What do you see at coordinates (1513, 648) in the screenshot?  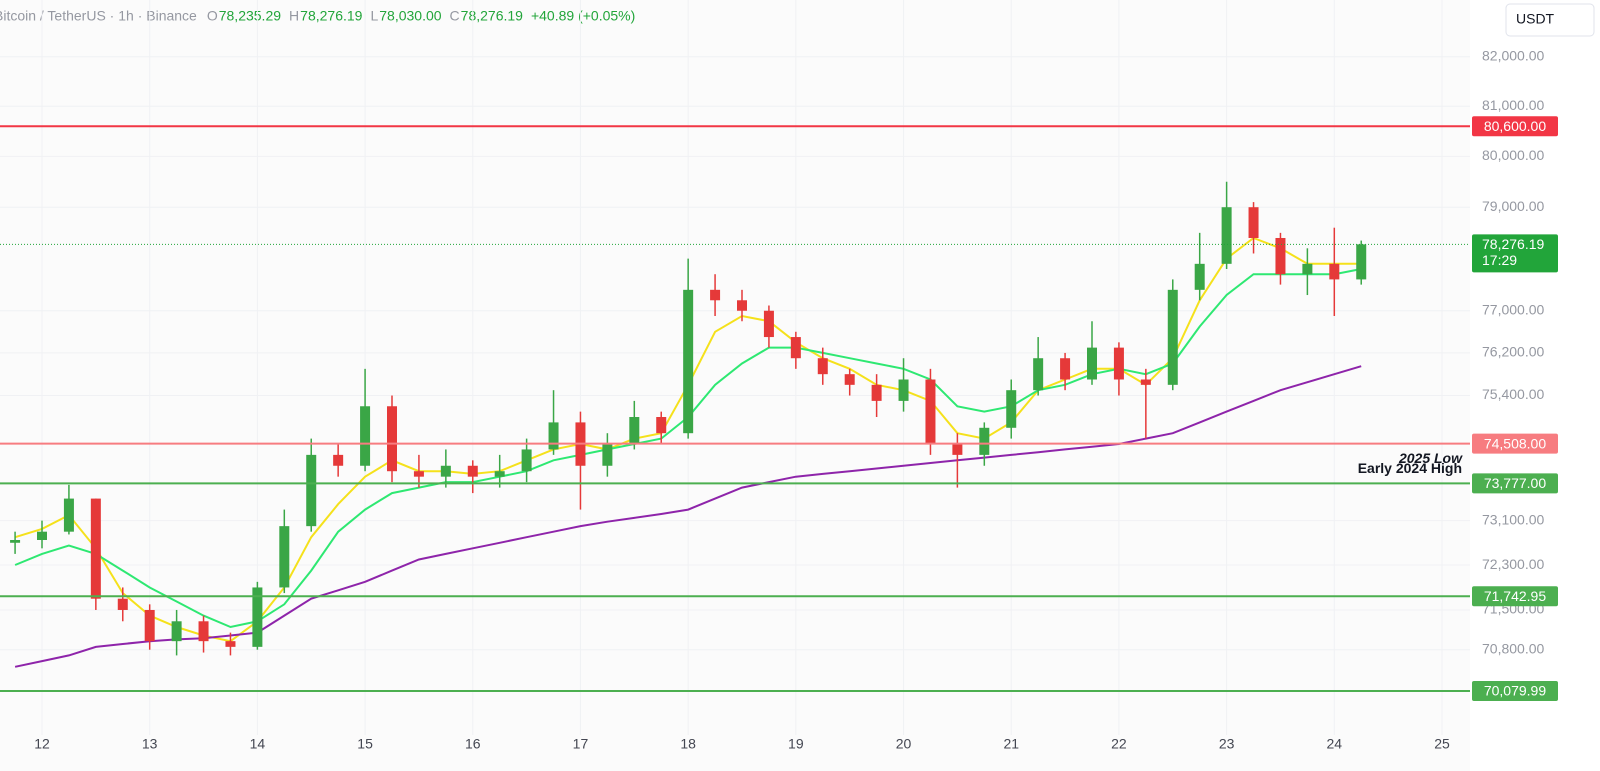 I see `y-tick-label: 70,800.00` at bounding box center [1513, 648].